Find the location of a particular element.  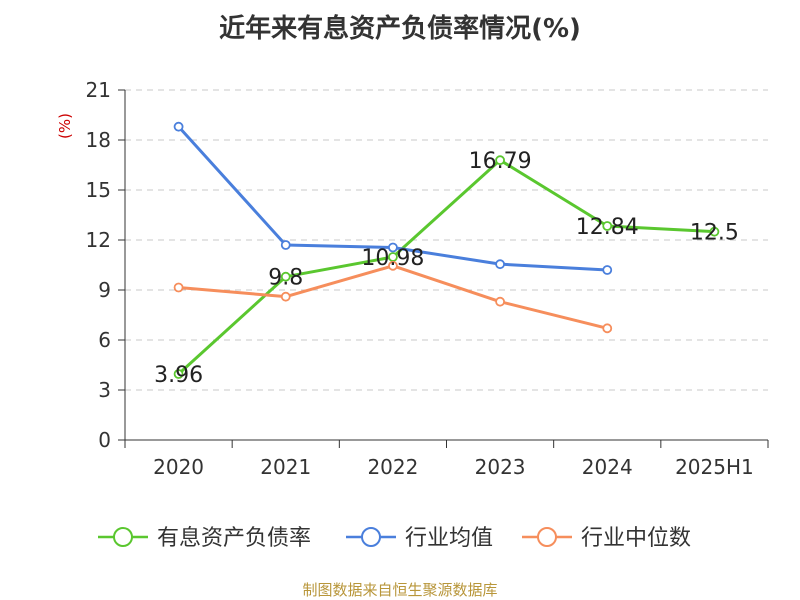

x-tick-label: 2025H1 is located at coordinates (714, 467).